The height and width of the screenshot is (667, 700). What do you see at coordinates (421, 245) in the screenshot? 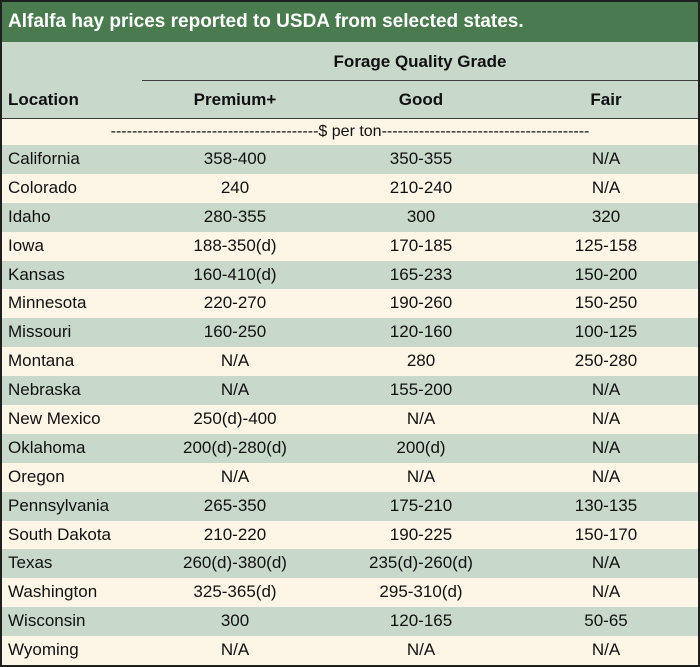
I see `cell-good: 170-185` at bounding box center [421, 245].